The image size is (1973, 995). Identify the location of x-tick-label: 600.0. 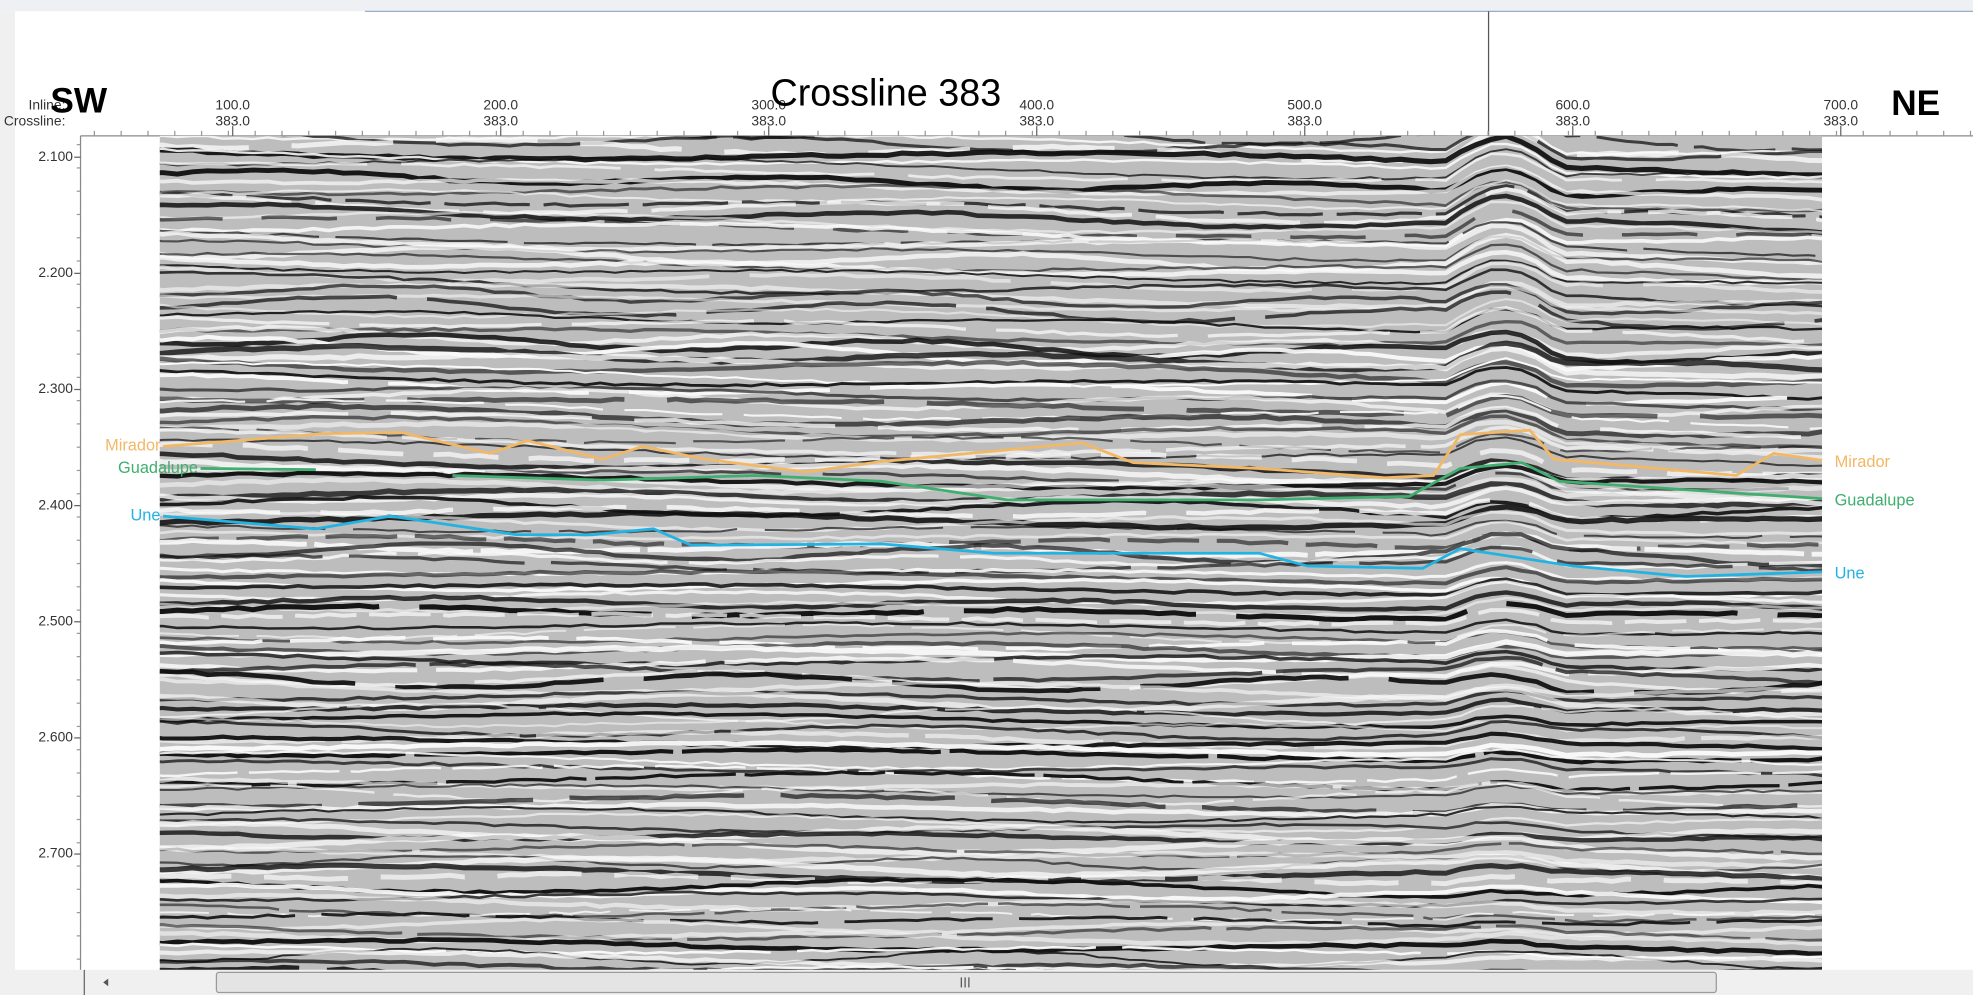
(1572, 104).